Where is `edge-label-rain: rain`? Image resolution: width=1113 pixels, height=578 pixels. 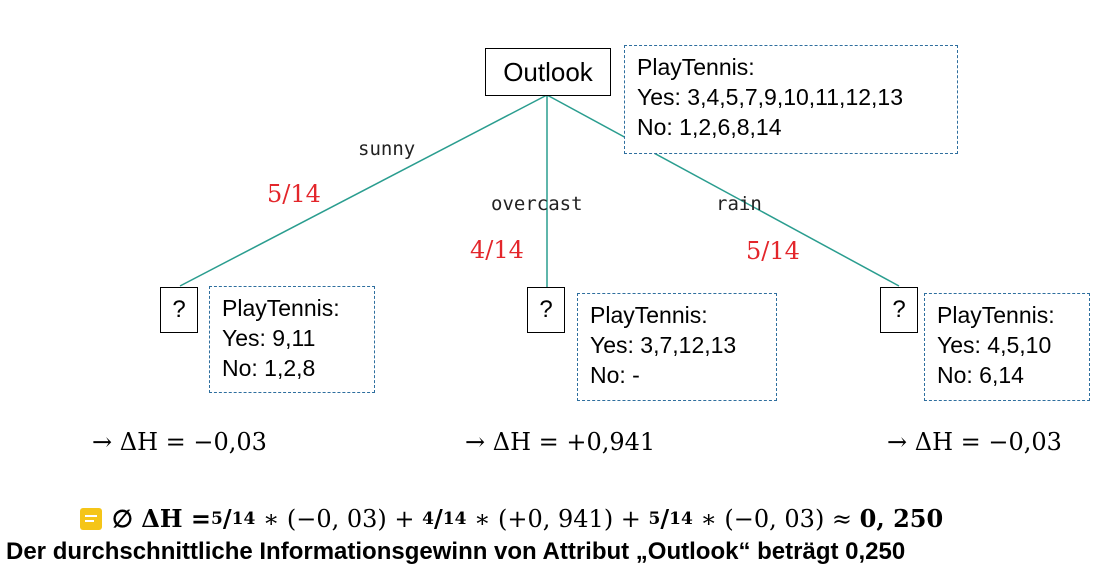 edge-label-rain: rain is located at coordinates (739, 204).